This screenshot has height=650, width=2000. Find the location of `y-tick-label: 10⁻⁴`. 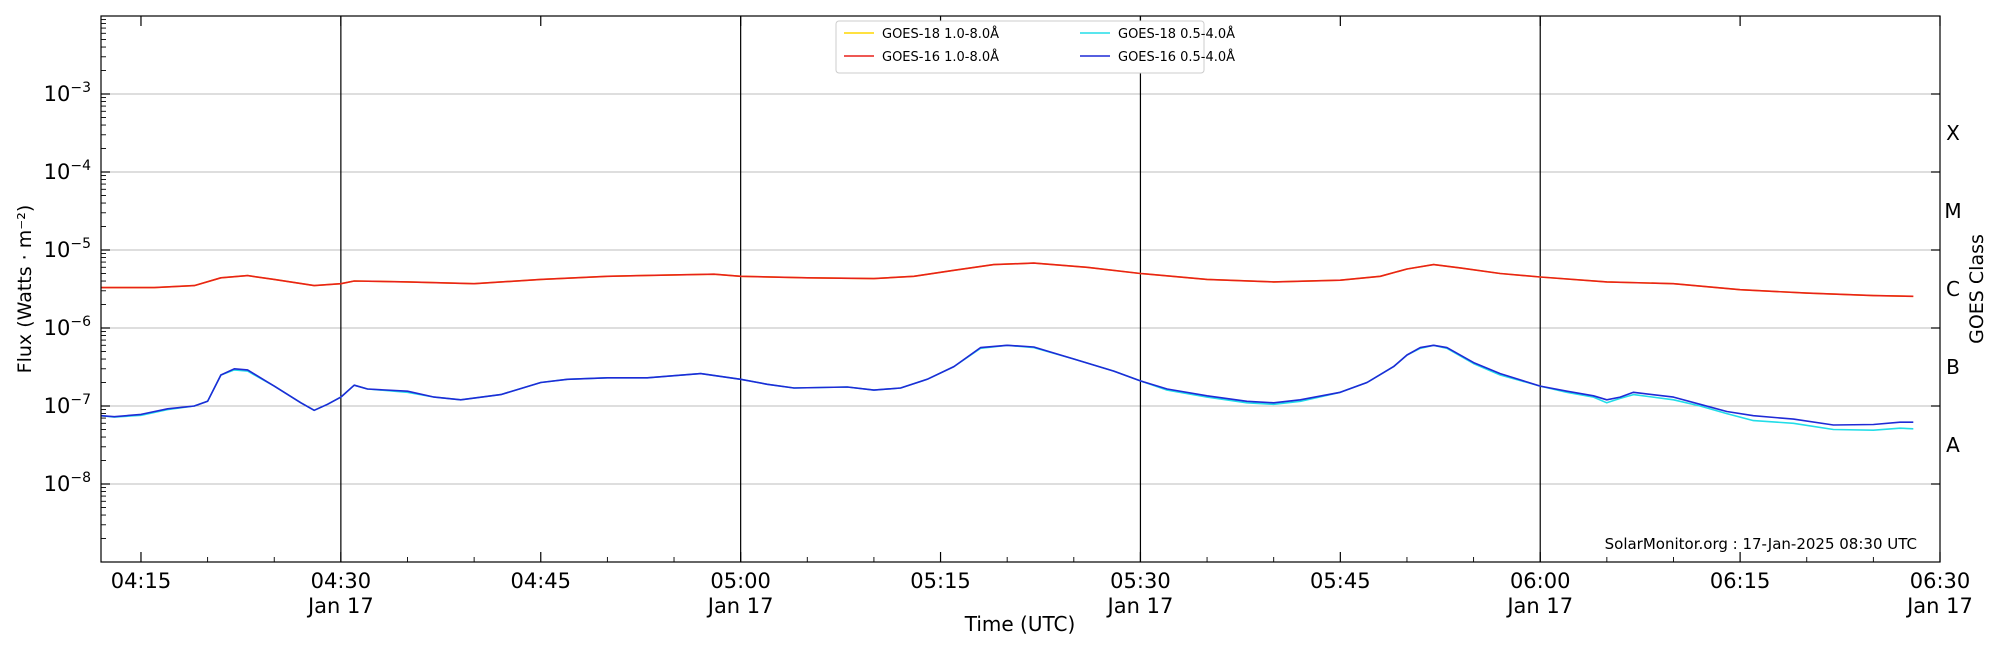

y-tick-label: 10⁻⁴ is located at coordinates (67, 171).